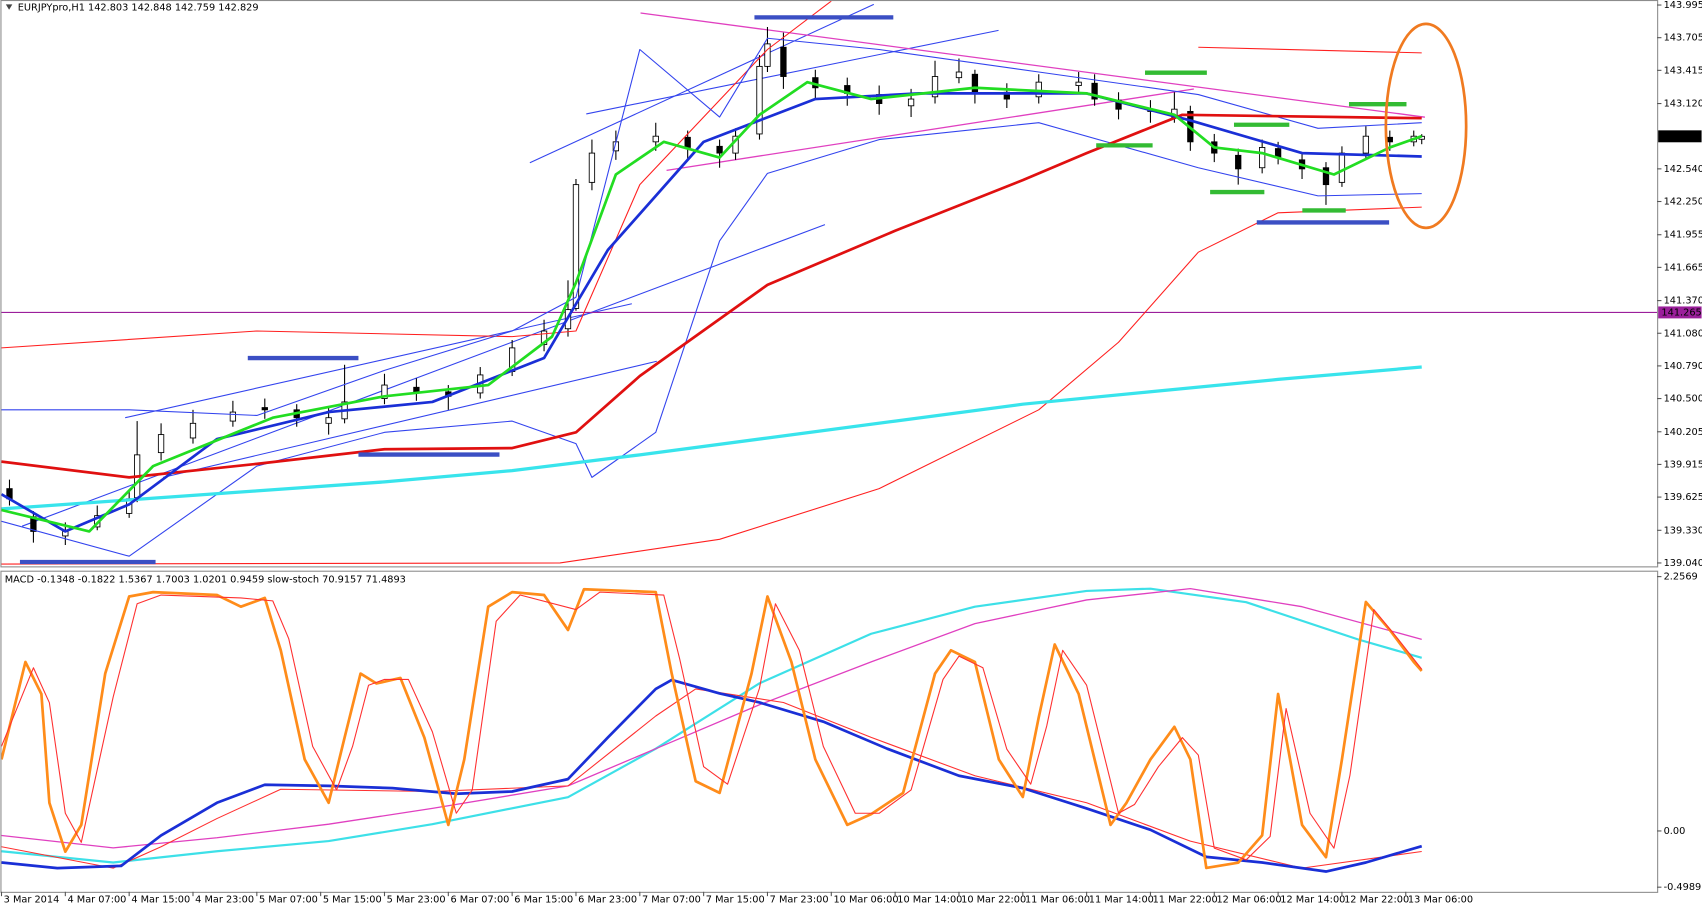 This screenshot has height=907, width=1702. I want to click on x-tick-label: 6 Mar 15:00, so click(543, 899).